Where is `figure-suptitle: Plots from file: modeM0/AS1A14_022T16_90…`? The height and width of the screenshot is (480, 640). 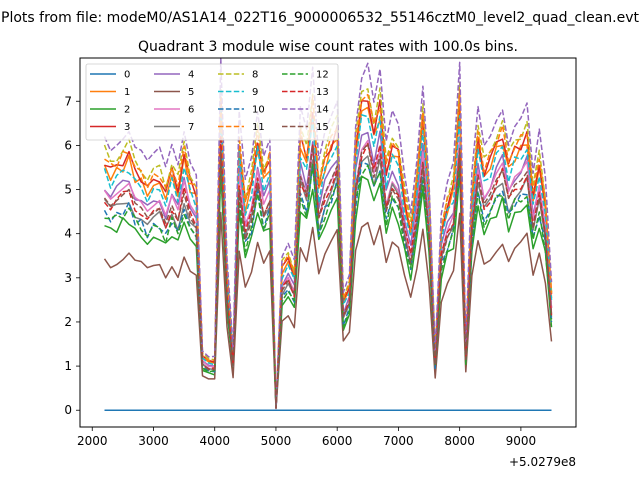
figure-suptitle: Plots from file: modeM0/AS1A14_022T16_90… is located at coordinates (320, 18).